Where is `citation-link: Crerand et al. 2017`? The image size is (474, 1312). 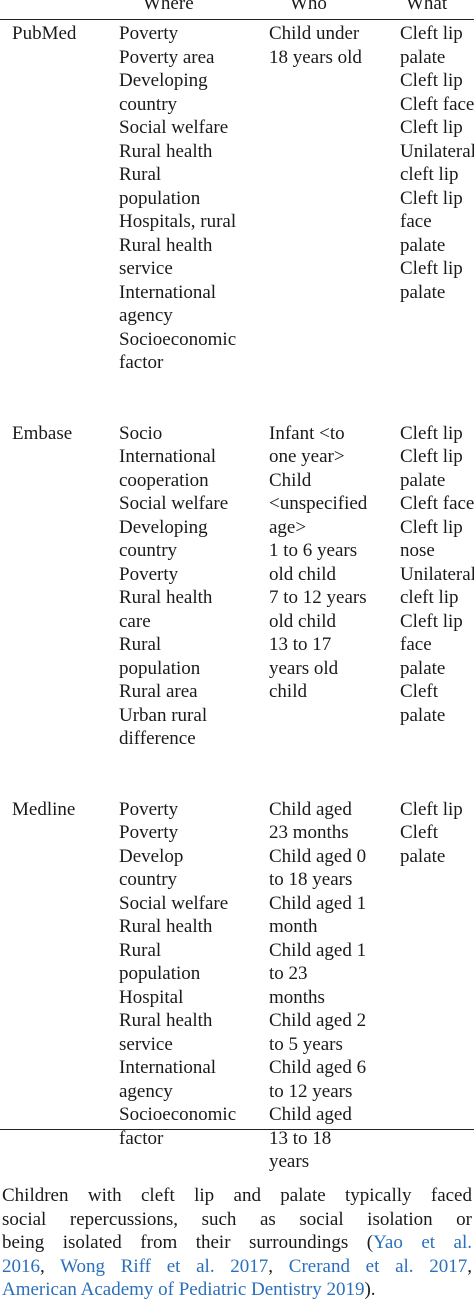
citation-link: Crerand et al. 2017 is located at coordinates (378, 1266).